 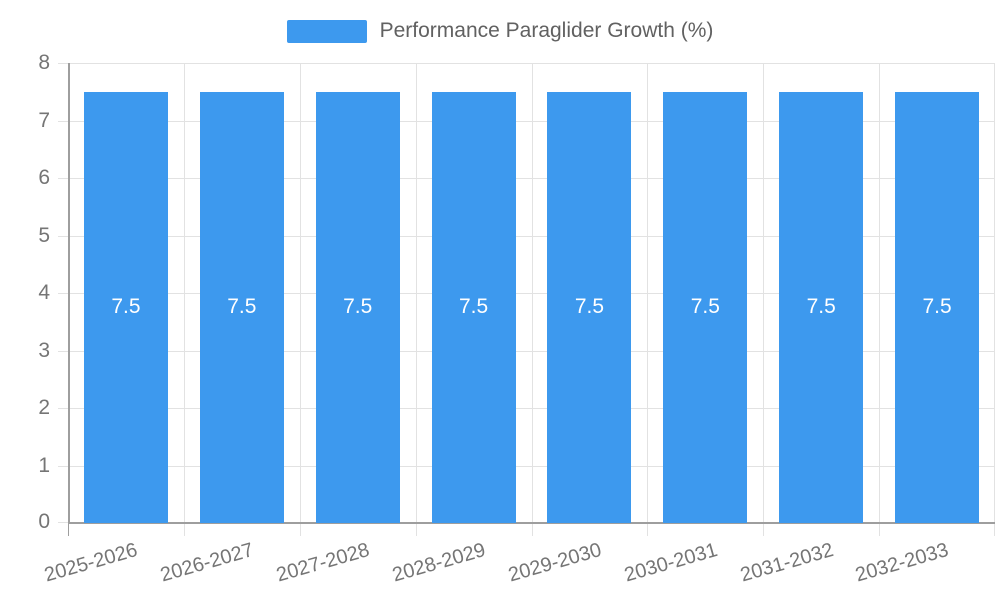 I want to click on legend-swatch-icon, so click(x=326, y=31).